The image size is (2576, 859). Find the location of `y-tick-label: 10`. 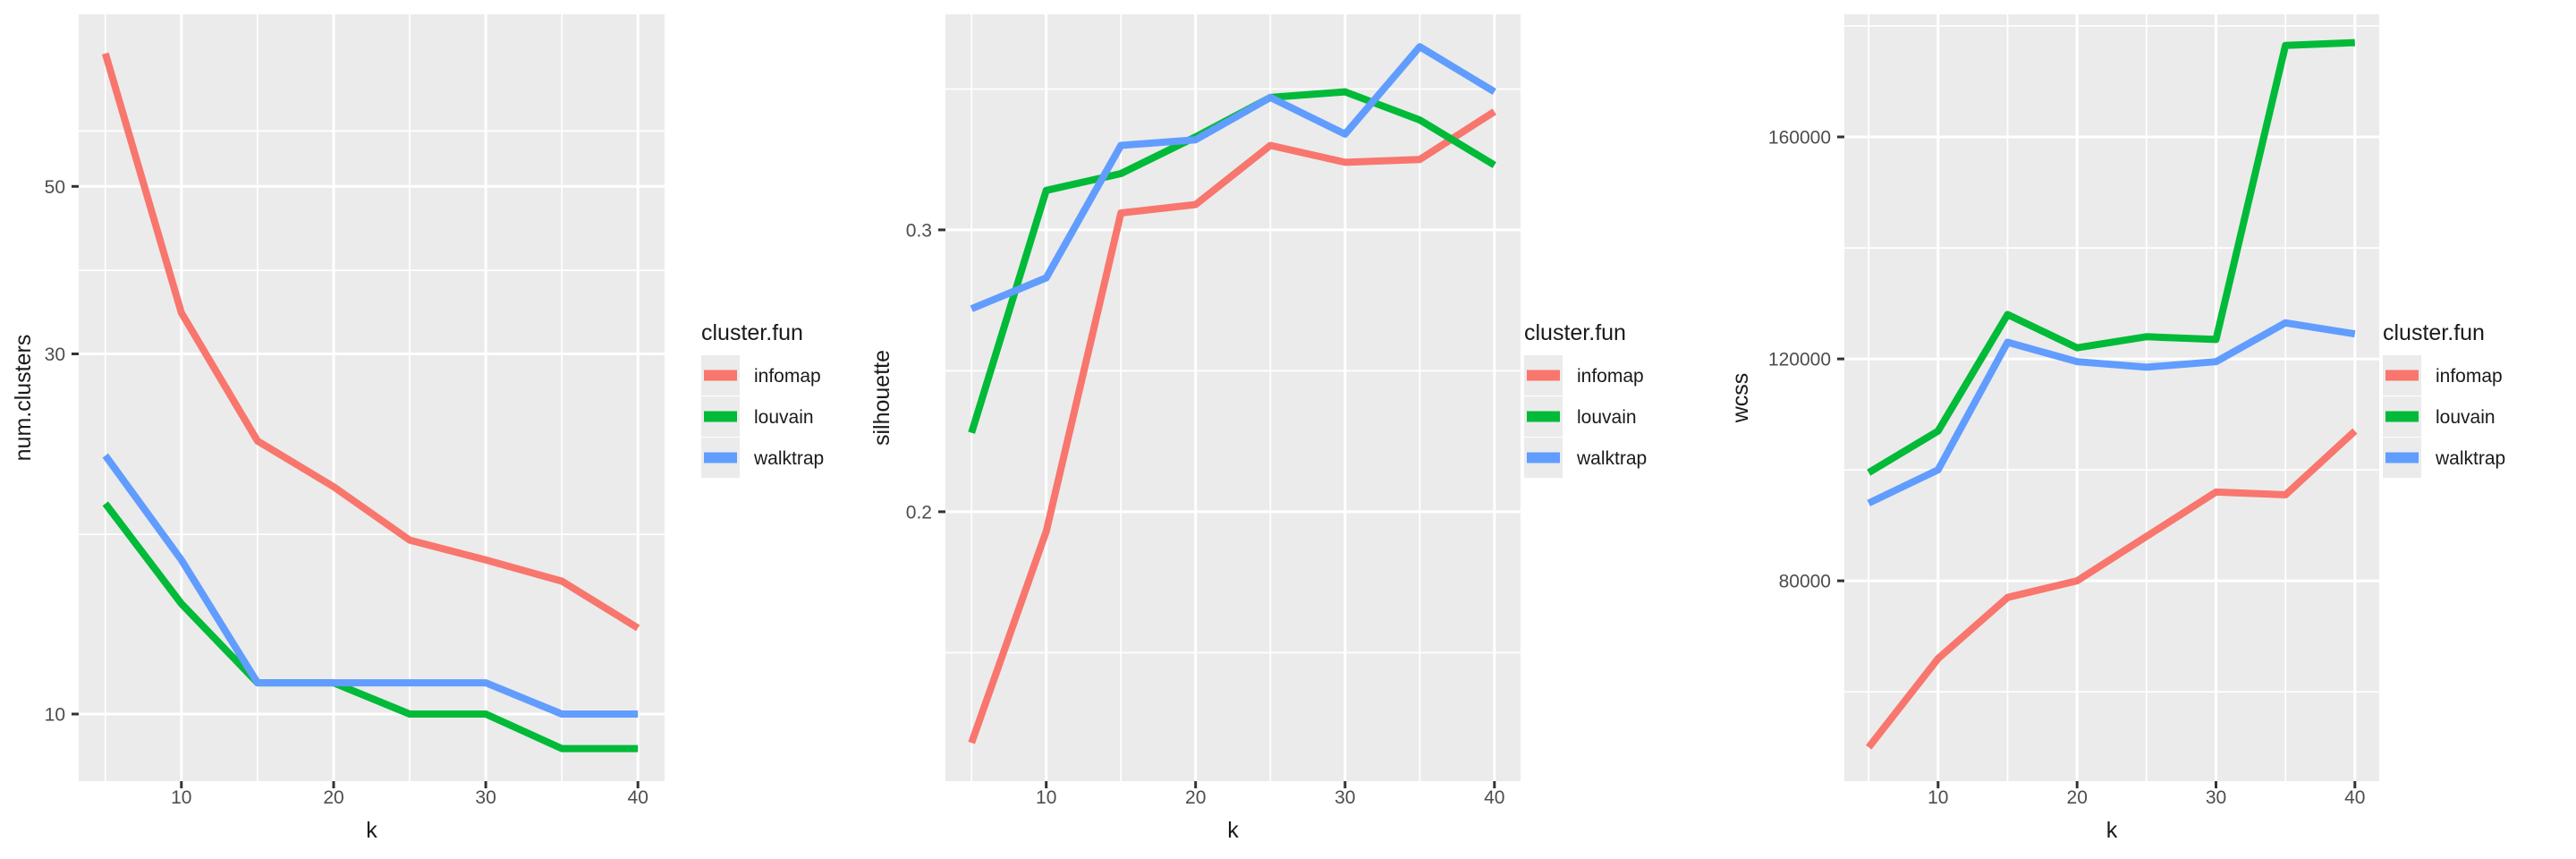

y-tick-label: 10 is located at coordinates (55, 715).